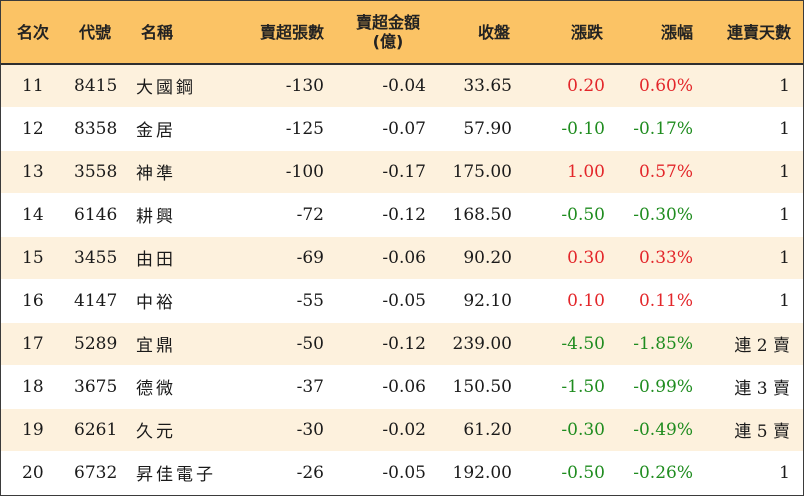  I want to click on cell-net-sell-volume: -69, so click(288, 258).